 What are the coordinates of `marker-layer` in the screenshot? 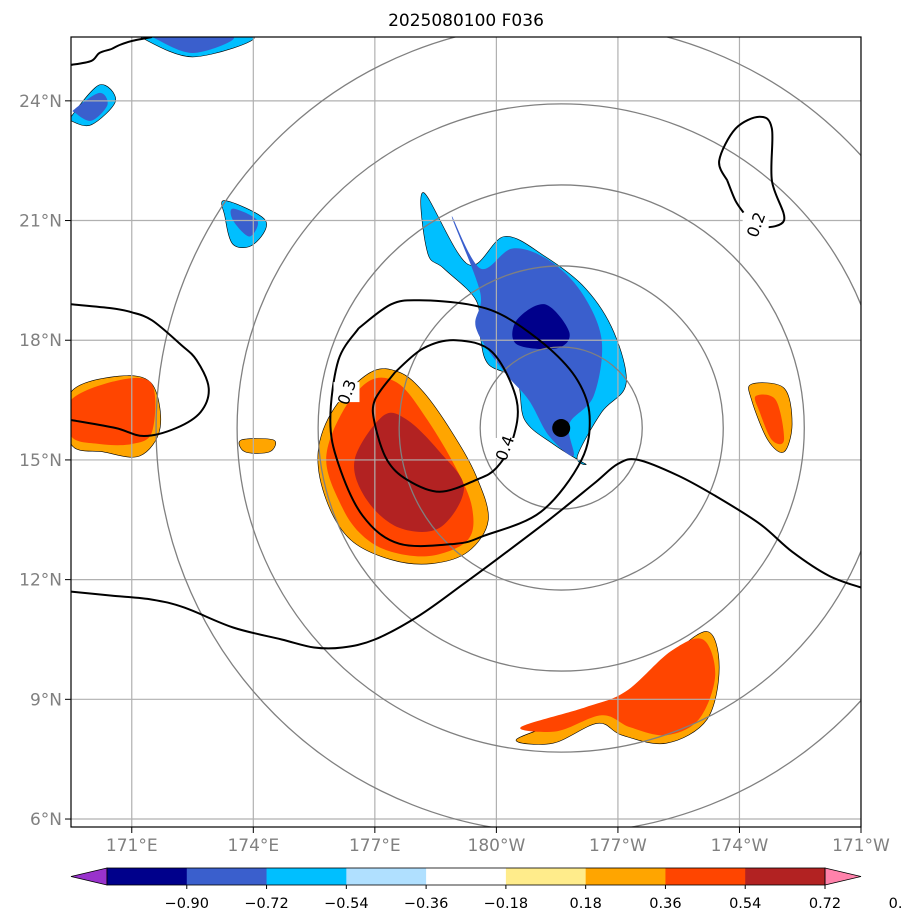 It's located at (561, 428).